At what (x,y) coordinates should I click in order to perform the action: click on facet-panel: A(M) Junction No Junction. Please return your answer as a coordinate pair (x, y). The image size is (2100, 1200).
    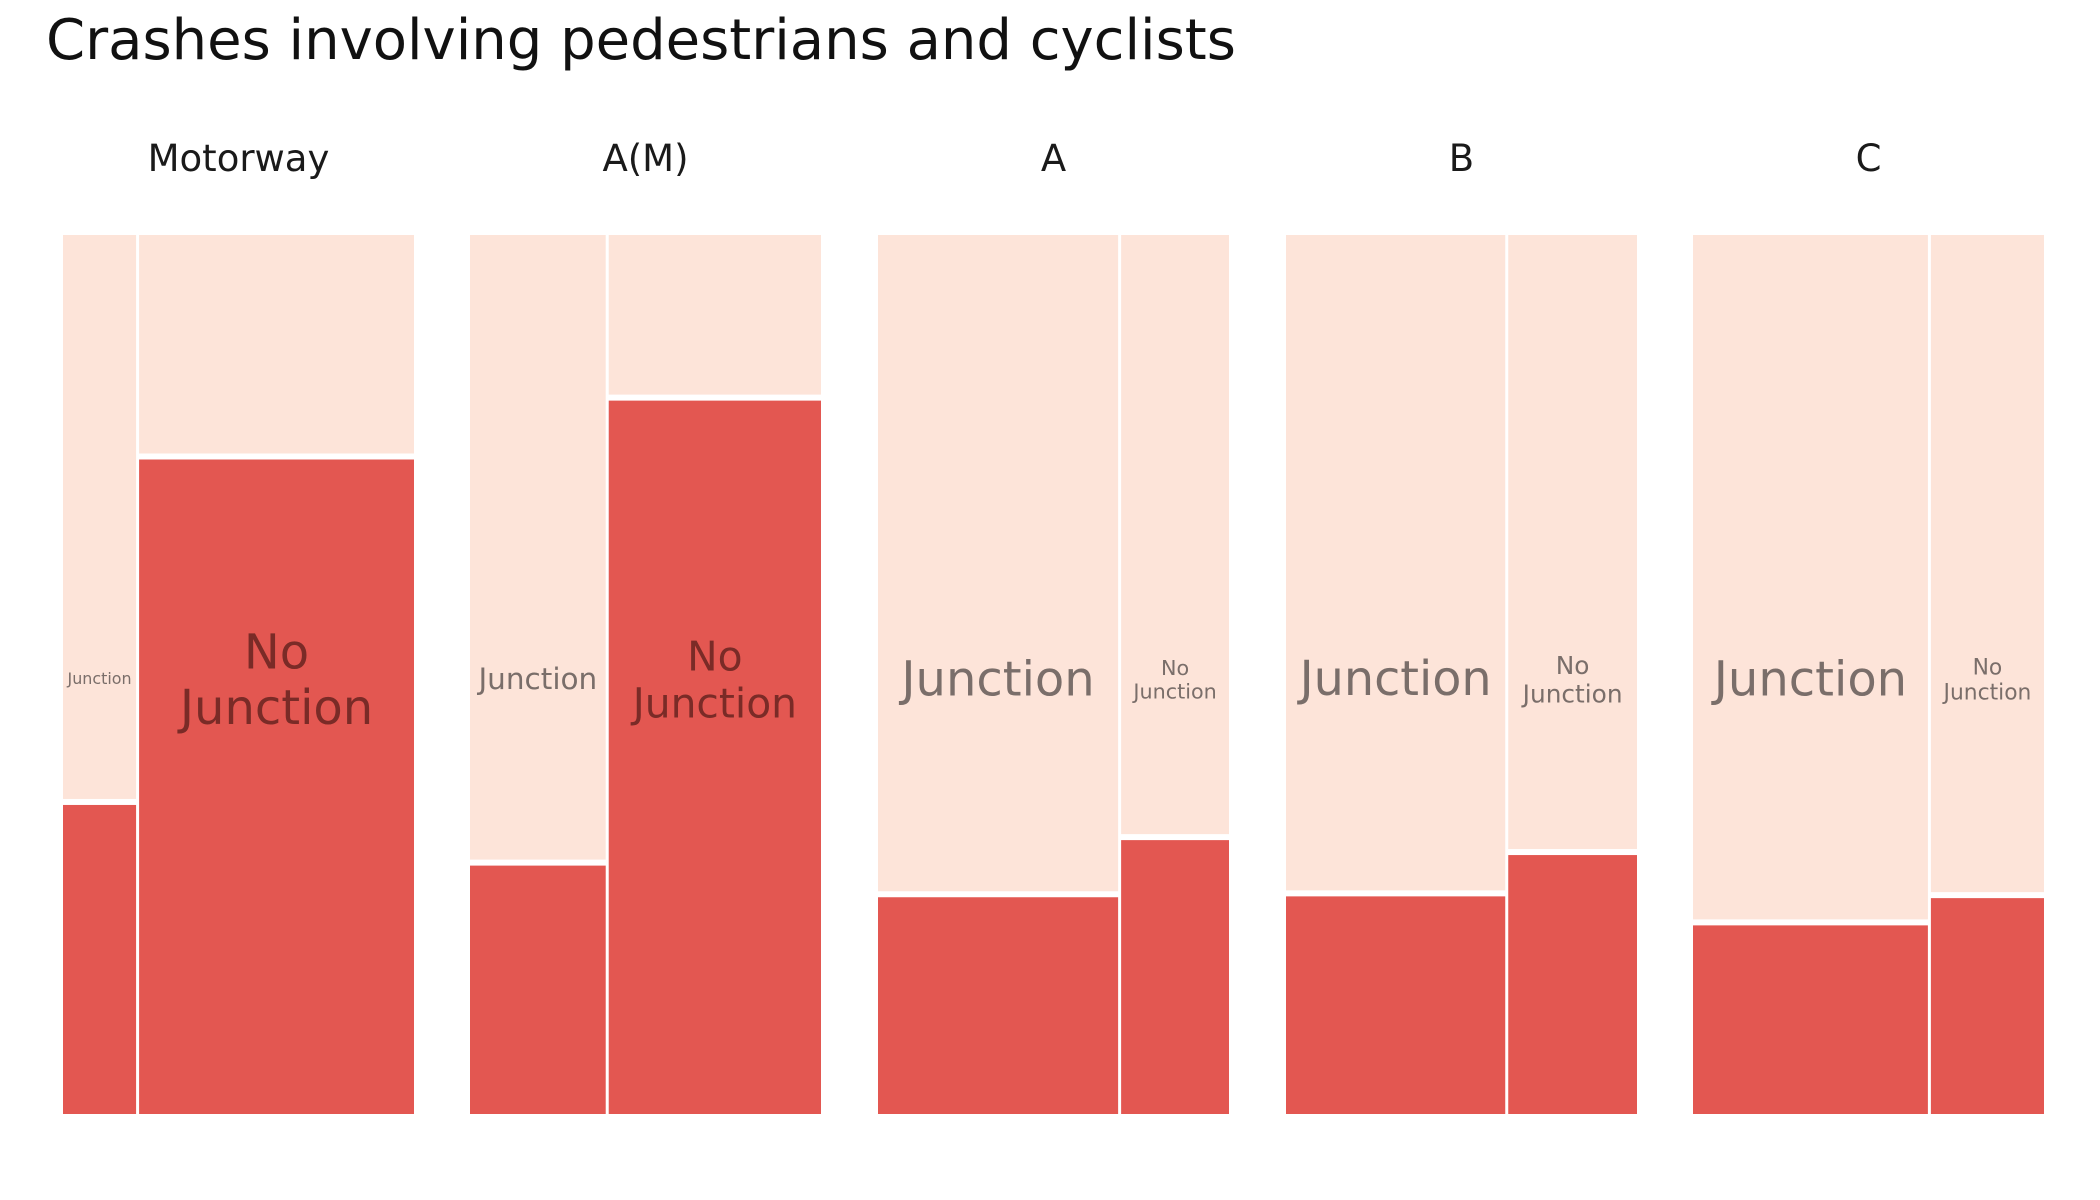
    Looking at the image, I should click on (645, 625).